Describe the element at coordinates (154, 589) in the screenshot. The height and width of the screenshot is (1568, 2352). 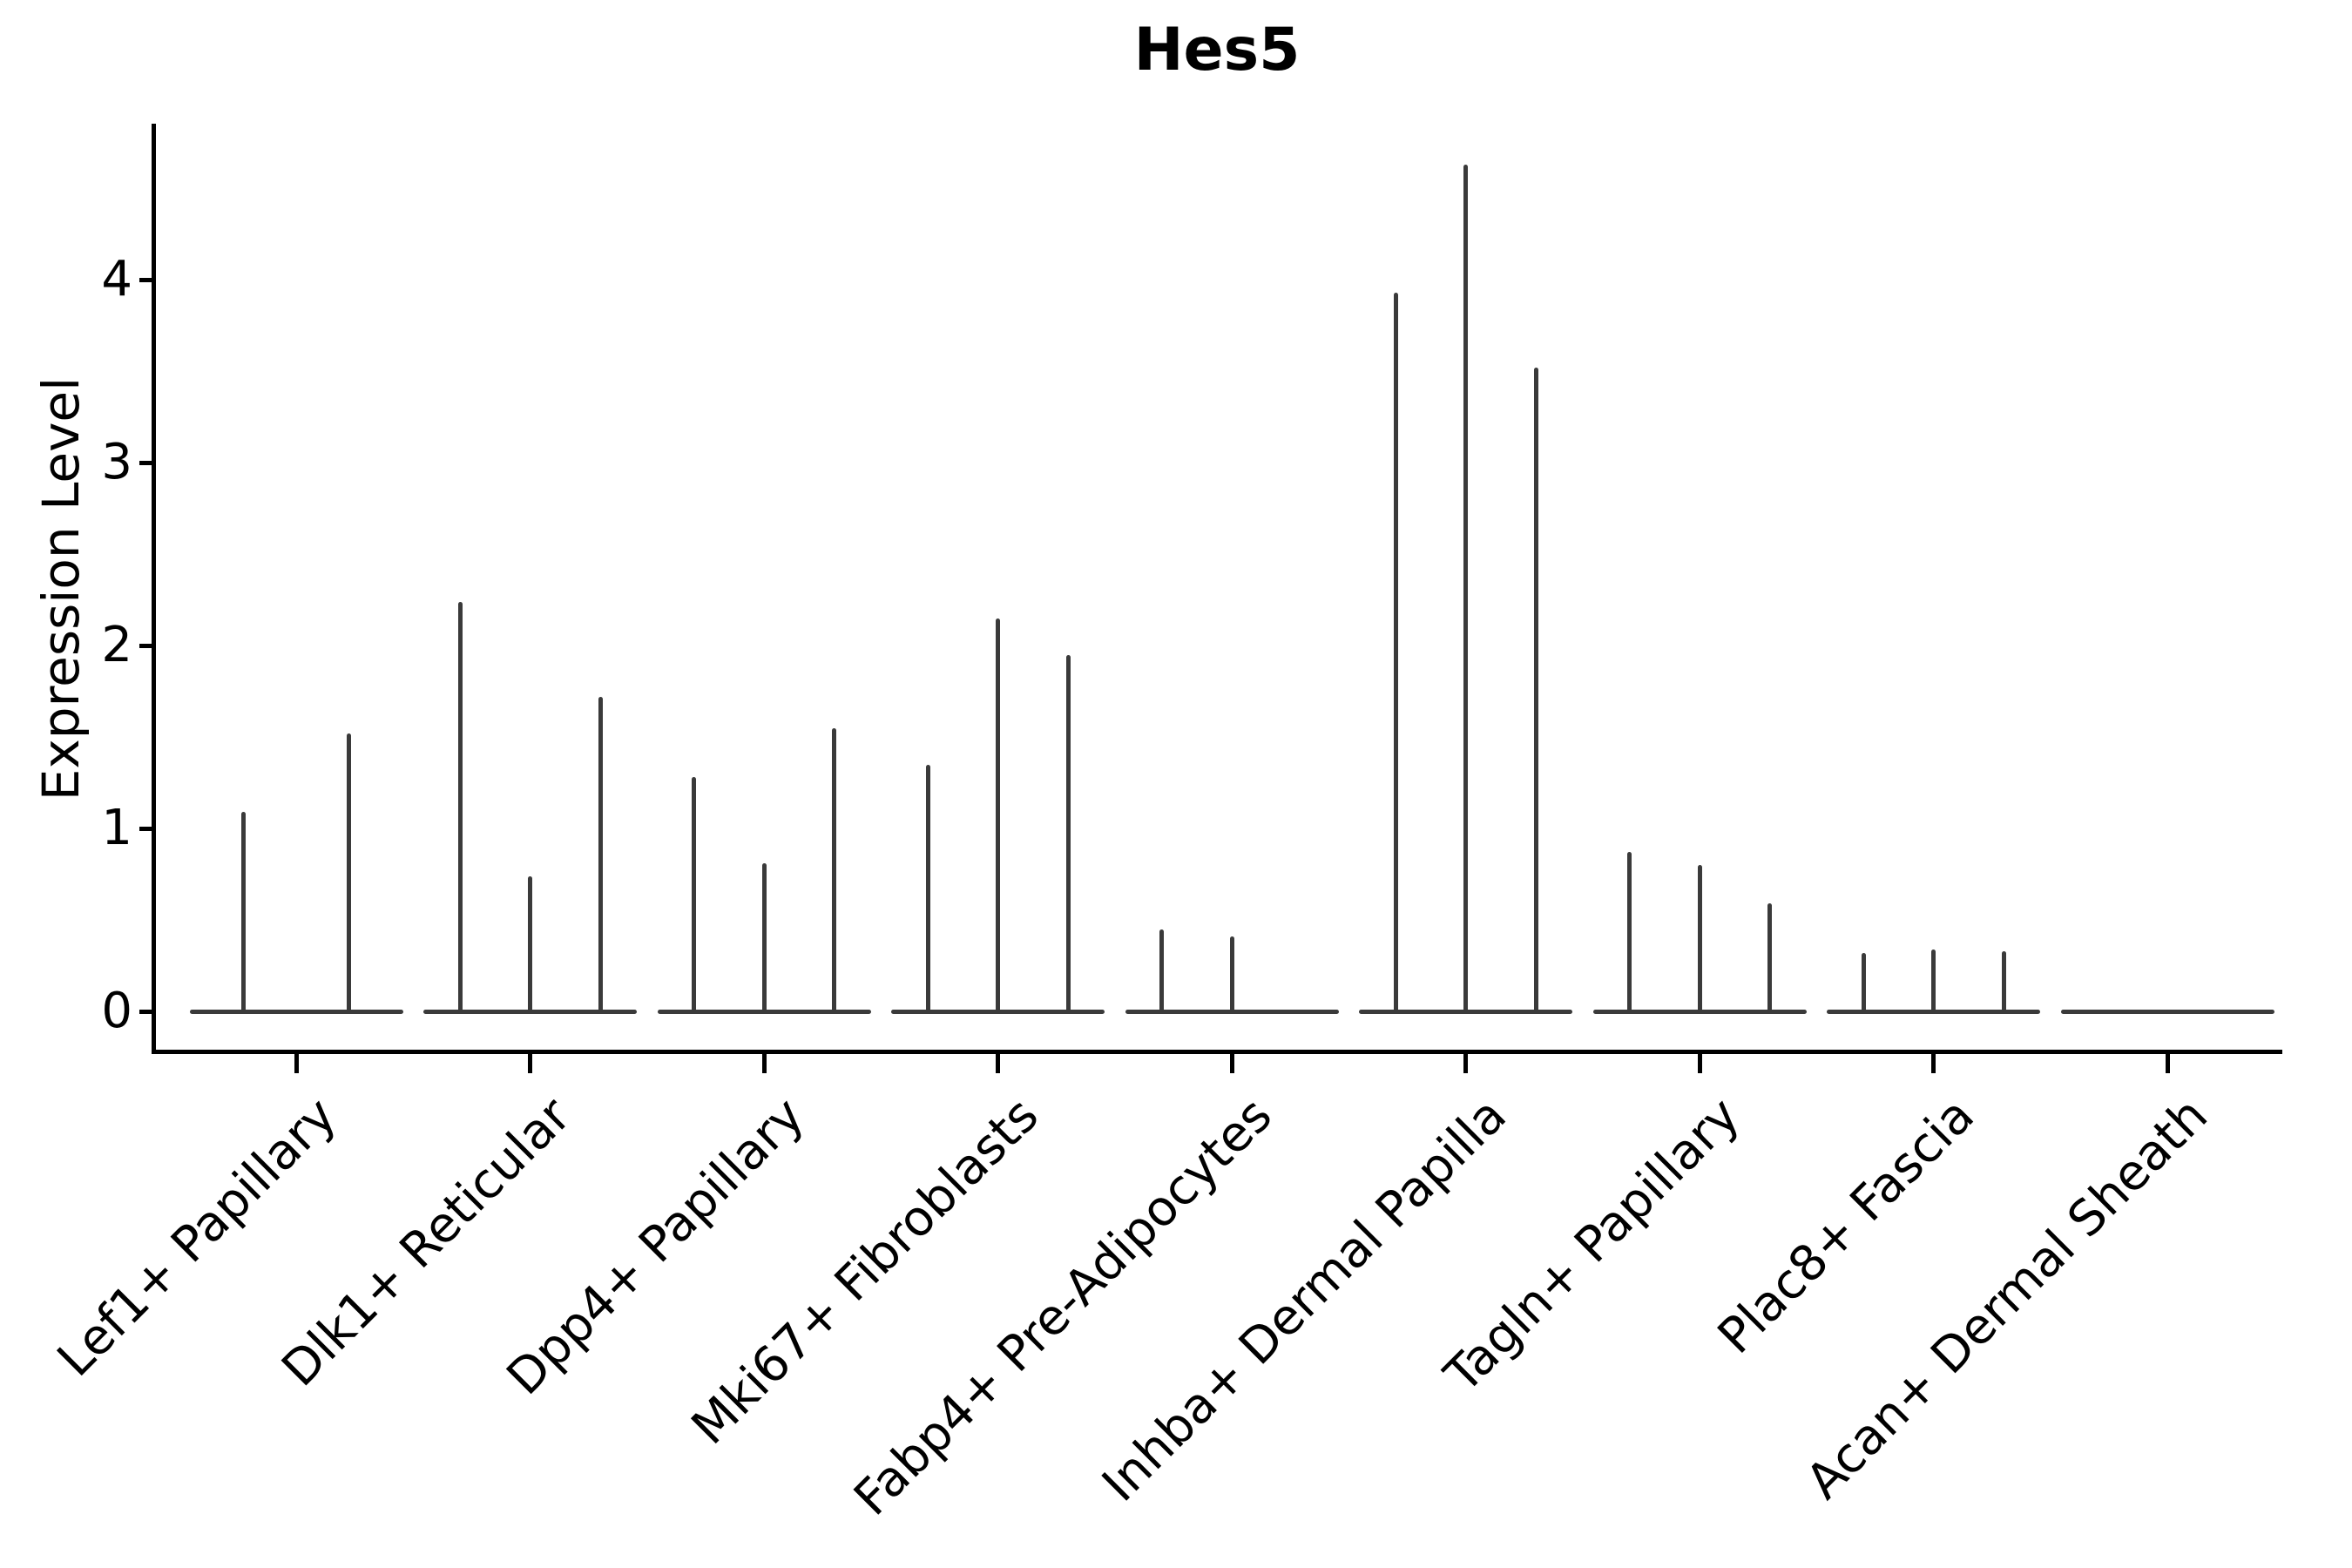
I see `y-axis-spine` at that location.